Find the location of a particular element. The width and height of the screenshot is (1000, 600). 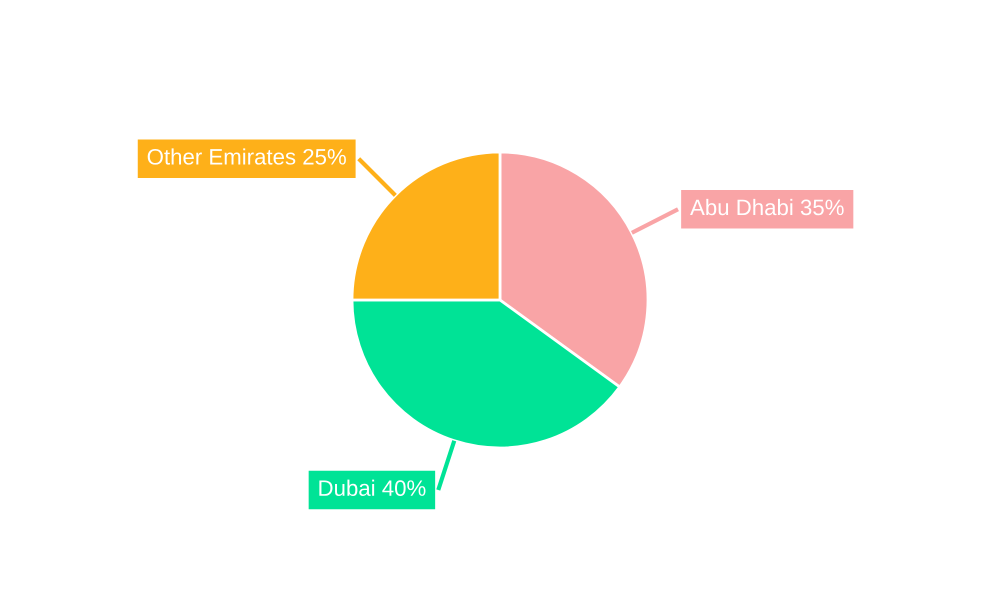

slice-label: Abu Dhabi 35% is located at coordinates (767, 207).